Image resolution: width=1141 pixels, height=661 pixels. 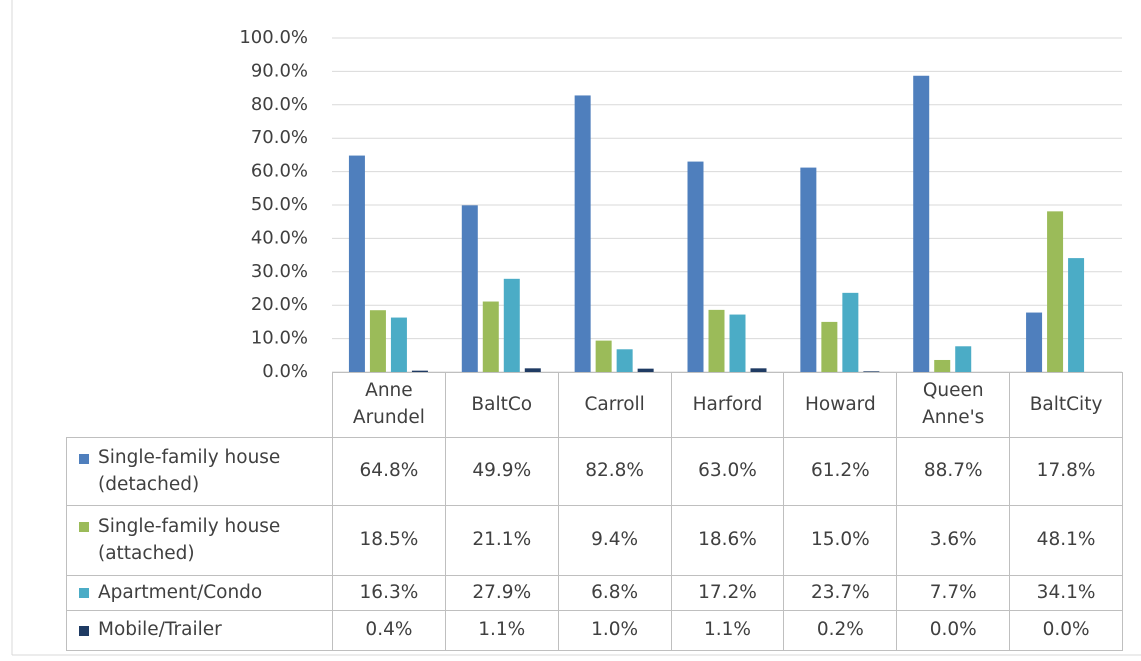 I want to click on table-value: 3.6%, so click(x=953, y=540).